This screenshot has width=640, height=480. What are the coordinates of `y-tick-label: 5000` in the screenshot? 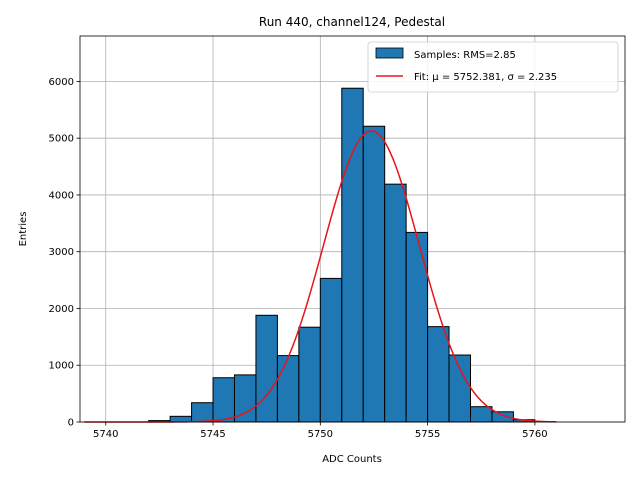 It's located at (61, 139).